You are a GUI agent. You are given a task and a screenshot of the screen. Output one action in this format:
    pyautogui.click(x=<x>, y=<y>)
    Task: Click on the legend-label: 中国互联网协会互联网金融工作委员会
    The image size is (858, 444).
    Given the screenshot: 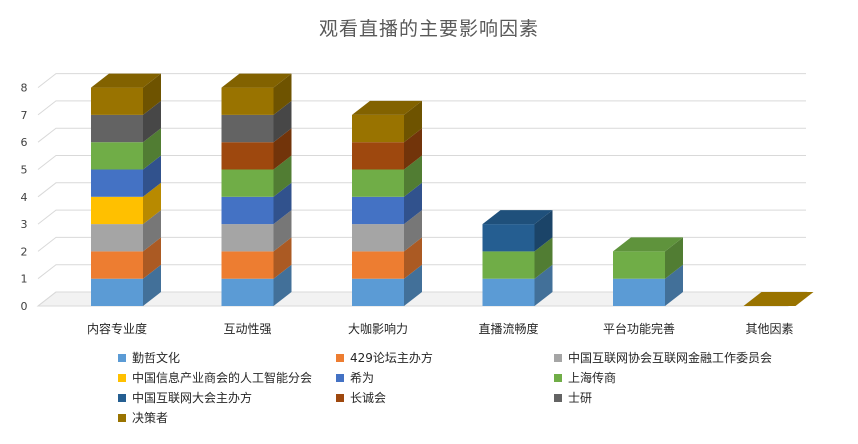 What is the action you would take?
    pyautogui.click(x=670, y=358)
    